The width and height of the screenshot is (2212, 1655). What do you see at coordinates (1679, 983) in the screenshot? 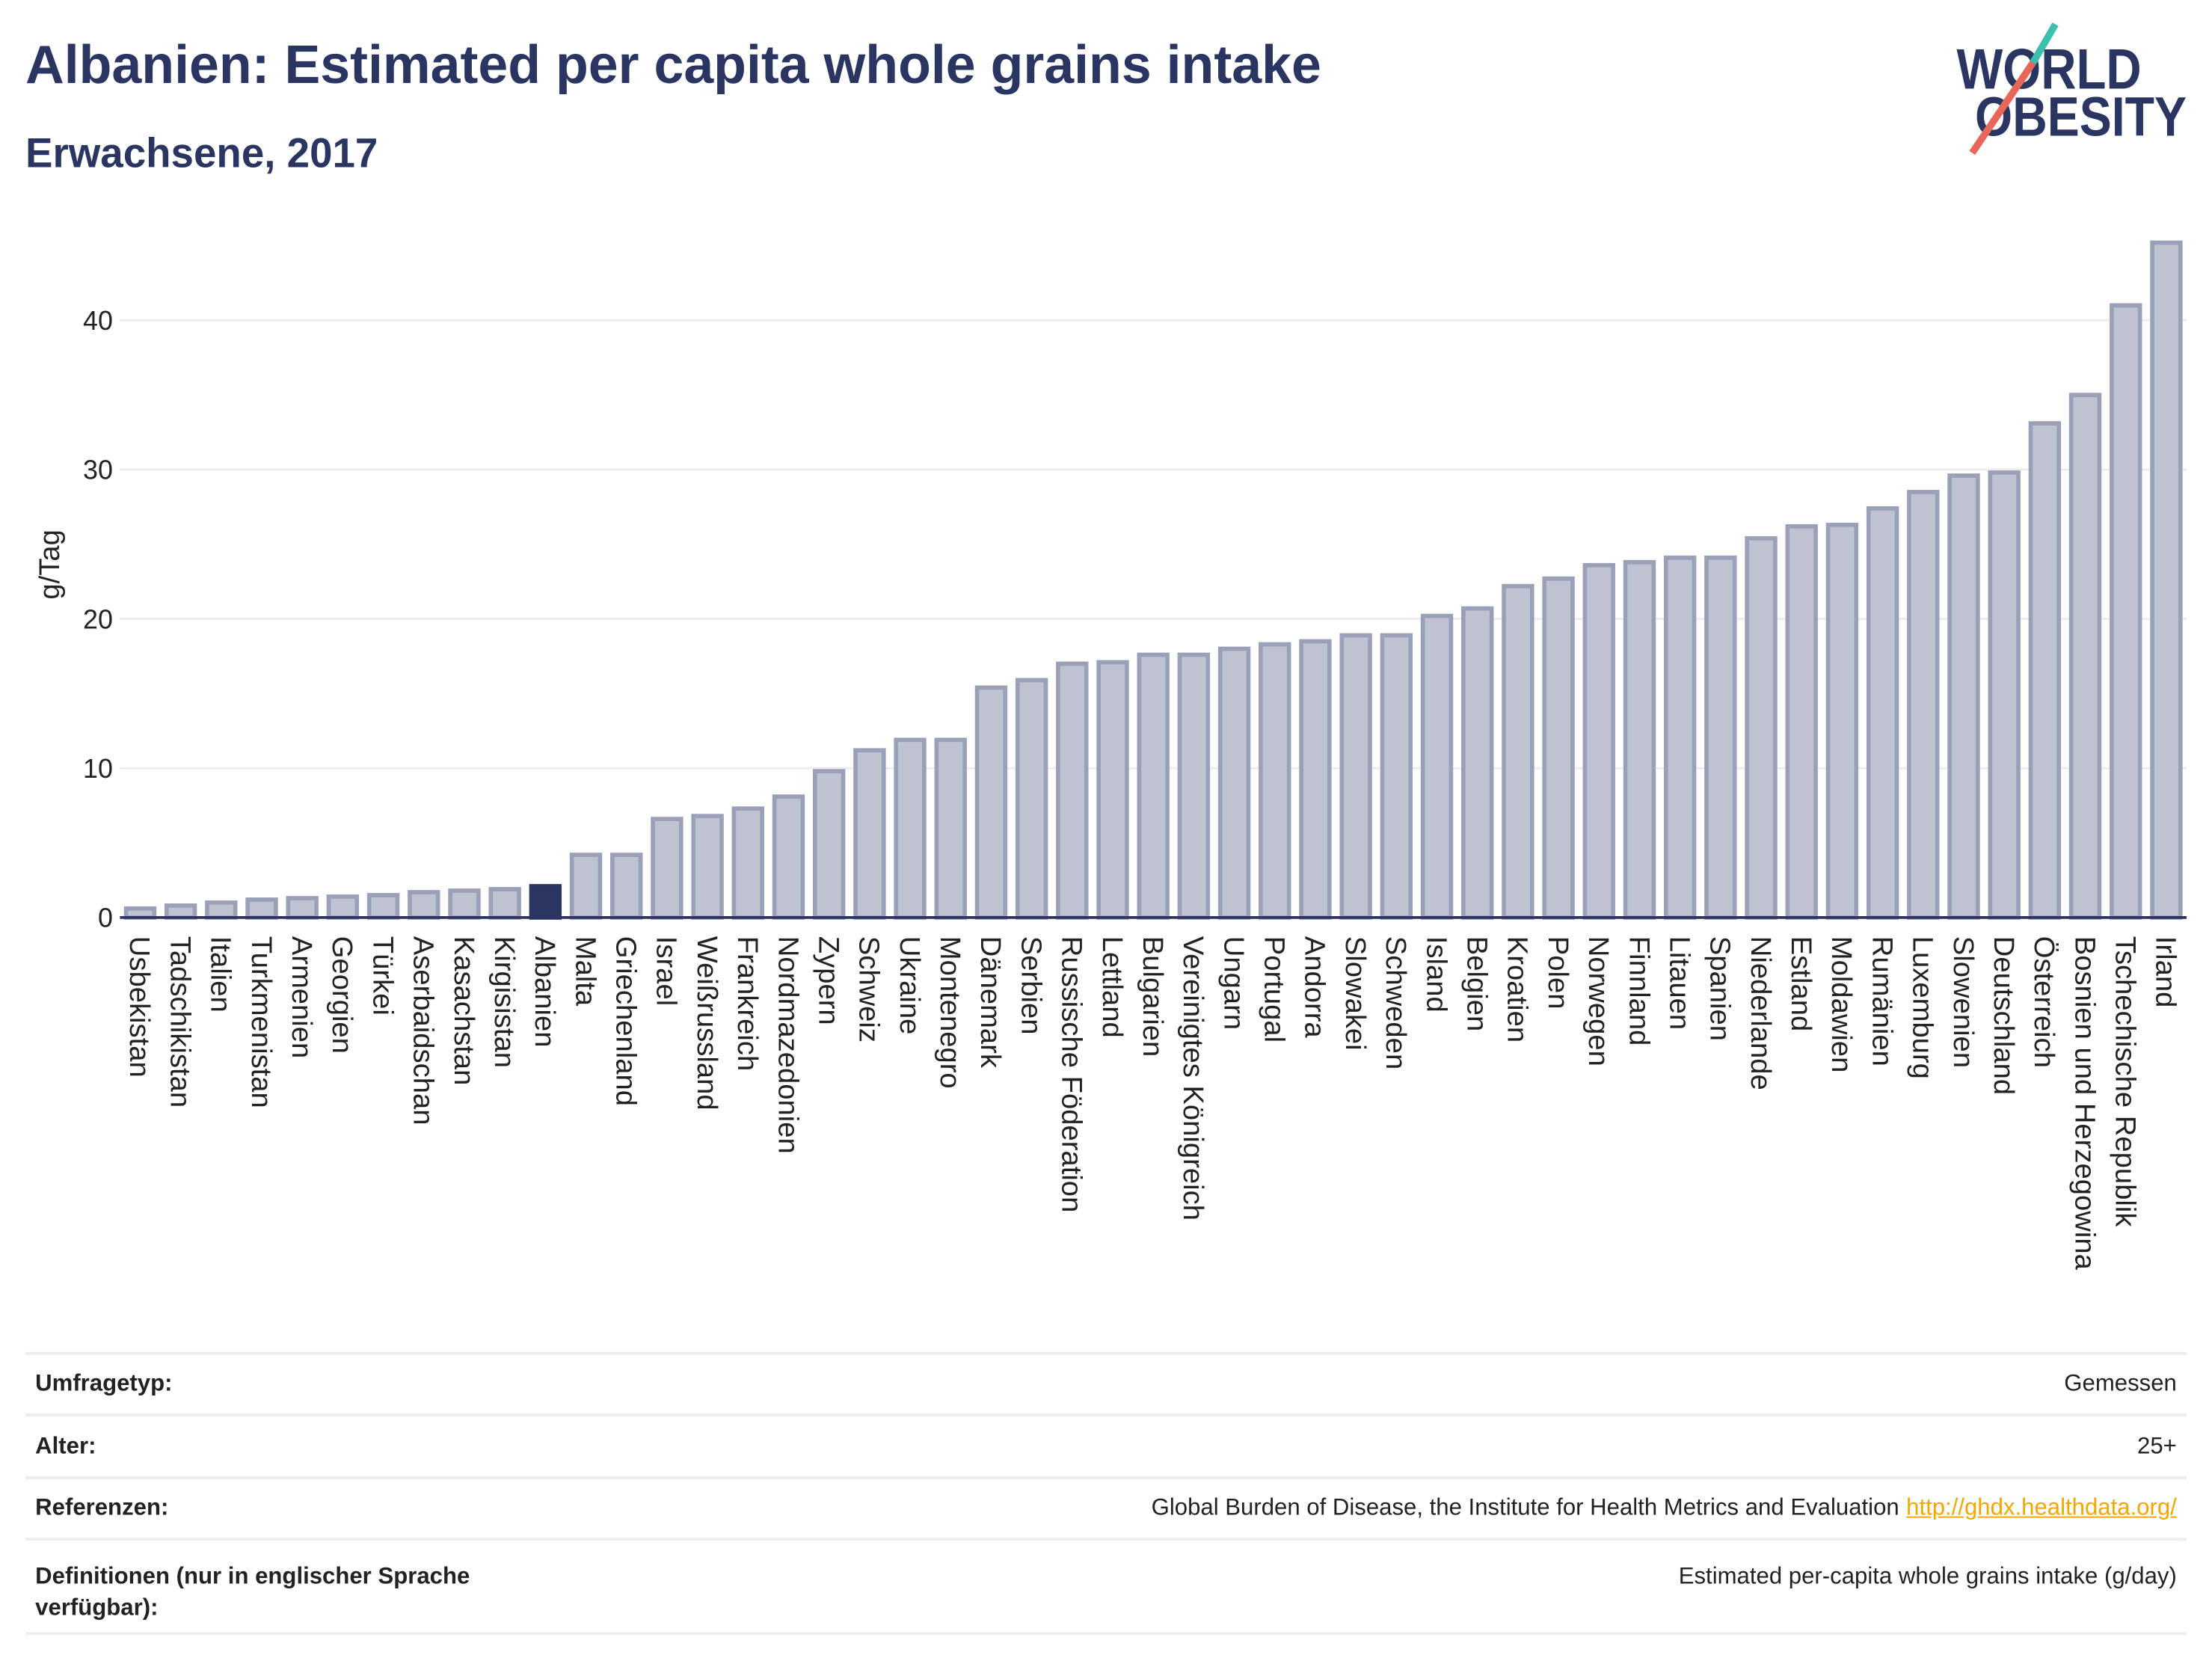
I see `x-tick-label-litauen: Litauen` at bounding box center [1679, 983].